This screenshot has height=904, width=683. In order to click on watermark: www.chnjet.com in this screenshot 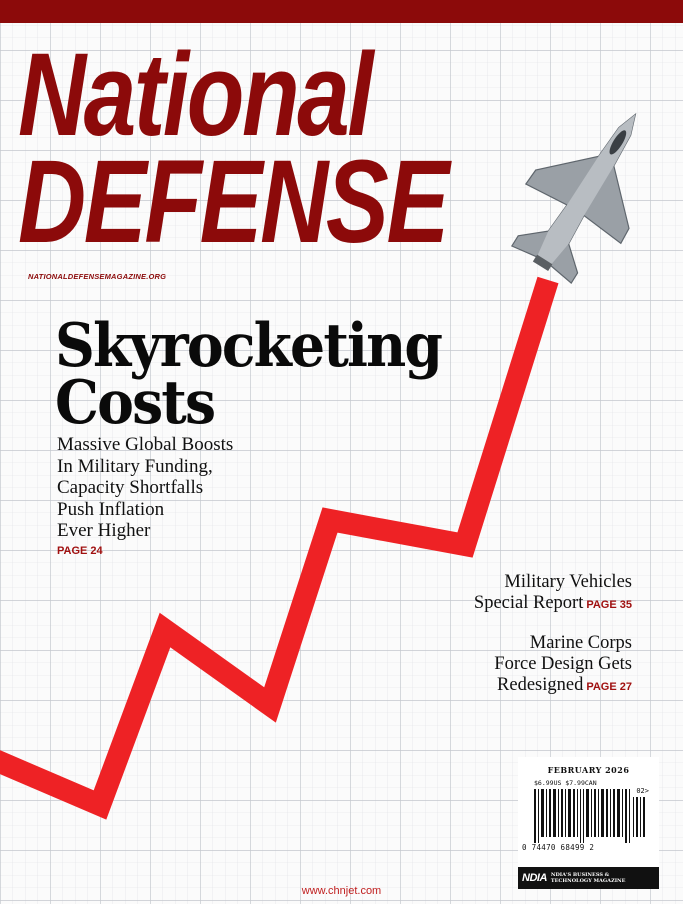, I will do `click(341, 891)`.